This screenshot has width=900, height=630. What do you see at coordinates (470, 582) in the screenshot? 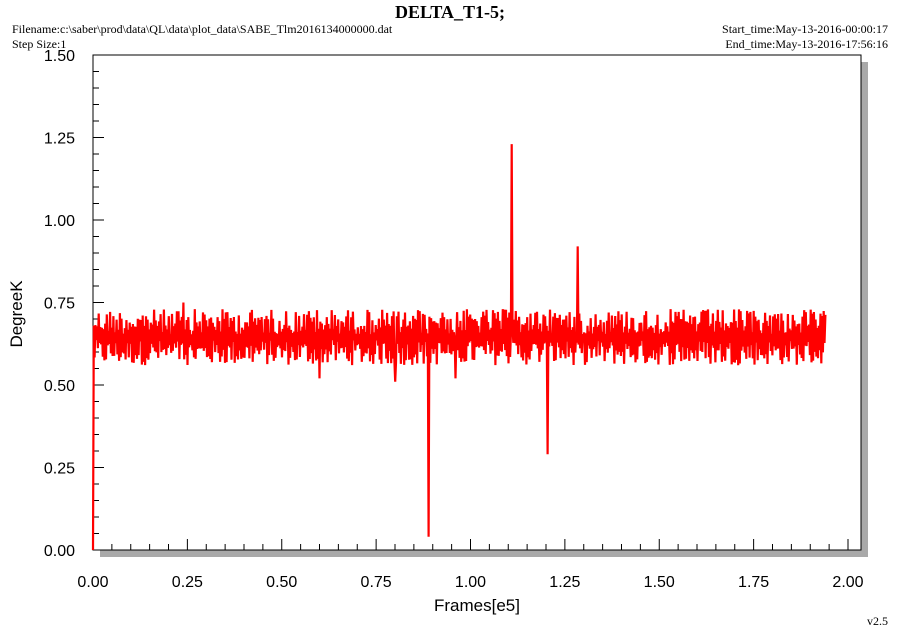
I see `x-tick-label: 1.00` at bounding box center [470, 582].